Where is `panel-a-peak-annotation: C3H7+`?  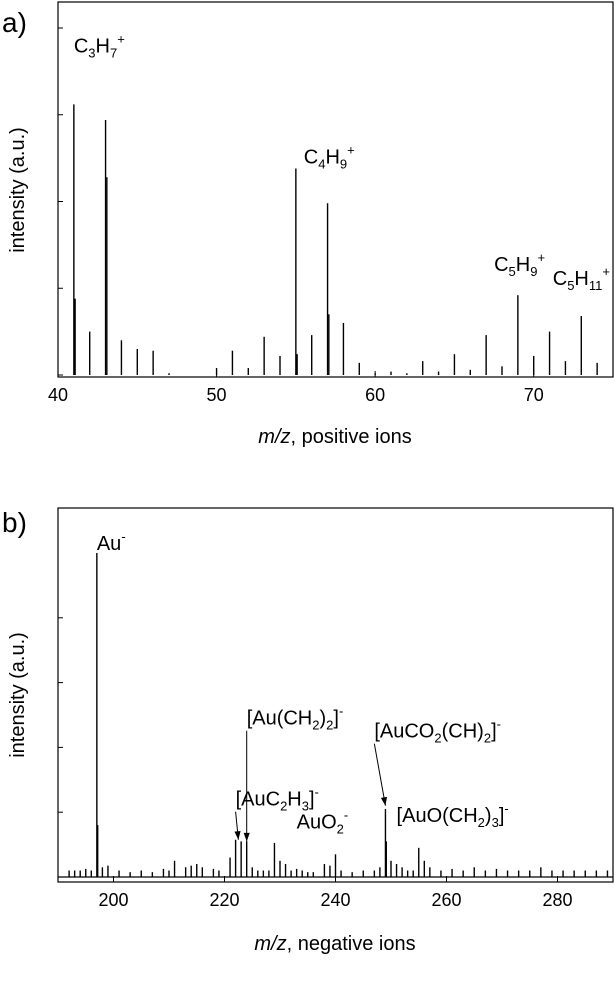 panel-a-peak-annotation: C3H7+ is located at coordinates (99, 45).